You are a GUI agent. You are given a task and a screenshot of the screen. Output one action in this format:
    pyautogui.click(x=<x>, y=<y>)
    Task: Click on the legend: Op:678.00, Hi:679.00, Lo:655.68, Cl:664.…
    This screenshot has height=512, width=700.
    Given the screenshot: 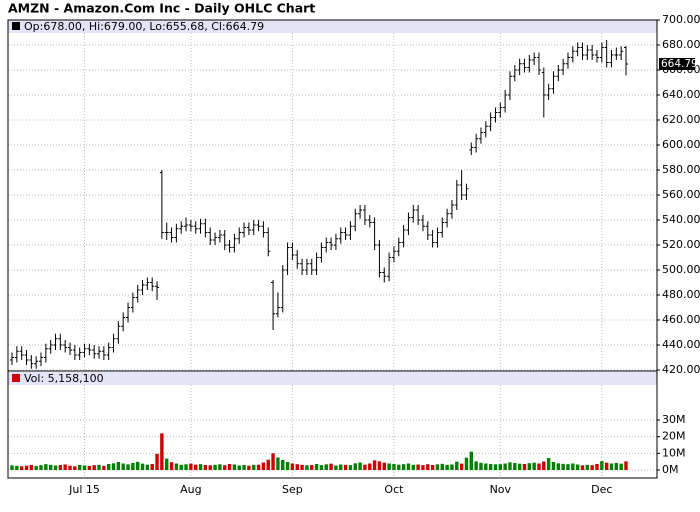 What is the action you would take?
    pyautogui.click(x=144, y=26)
    